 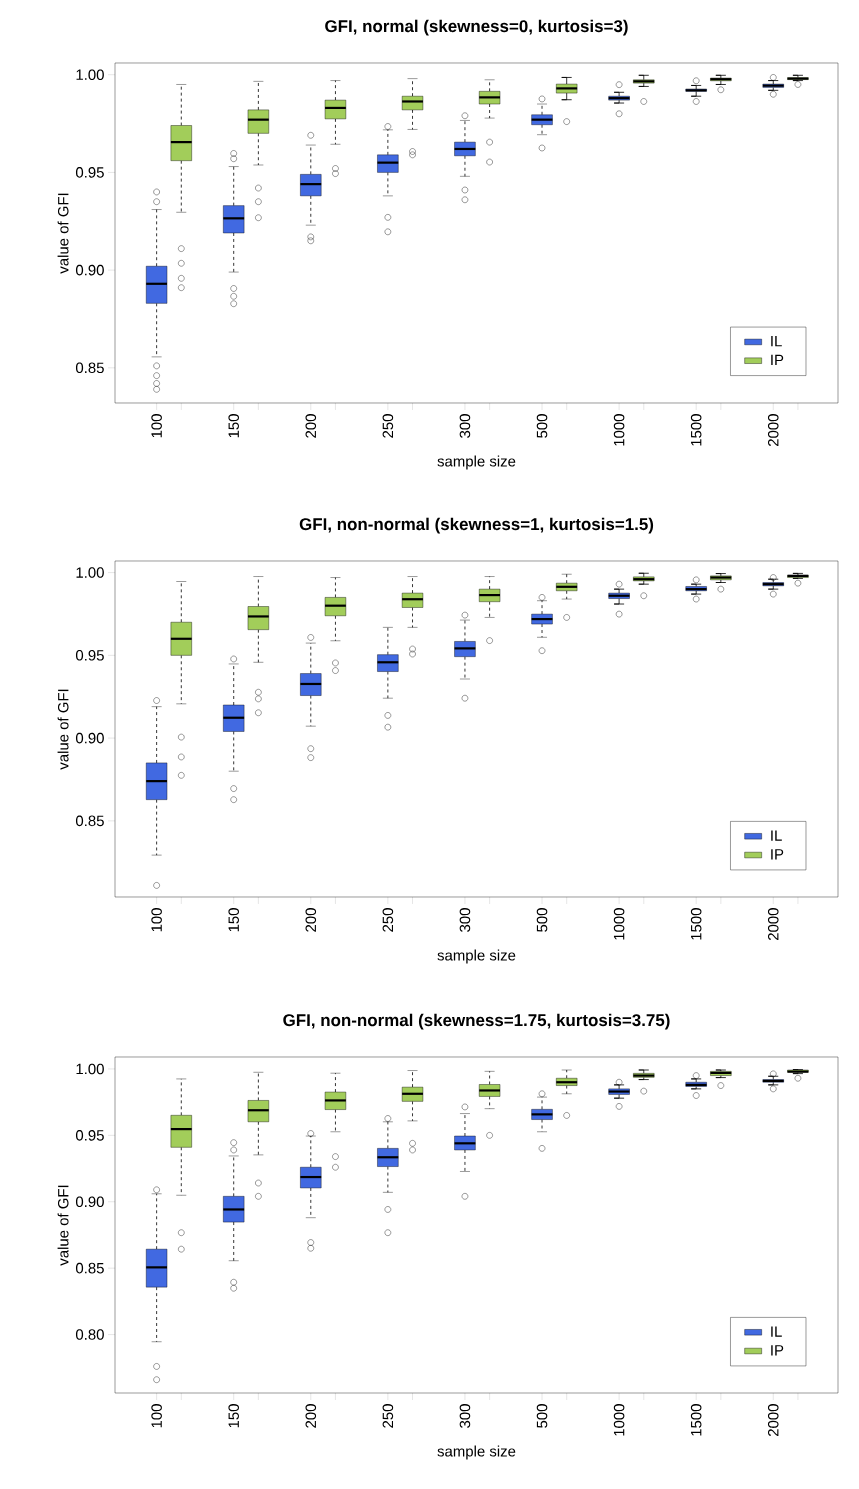 I want to click on y-tick-label: 0.80, so click(x=89, y=1334).